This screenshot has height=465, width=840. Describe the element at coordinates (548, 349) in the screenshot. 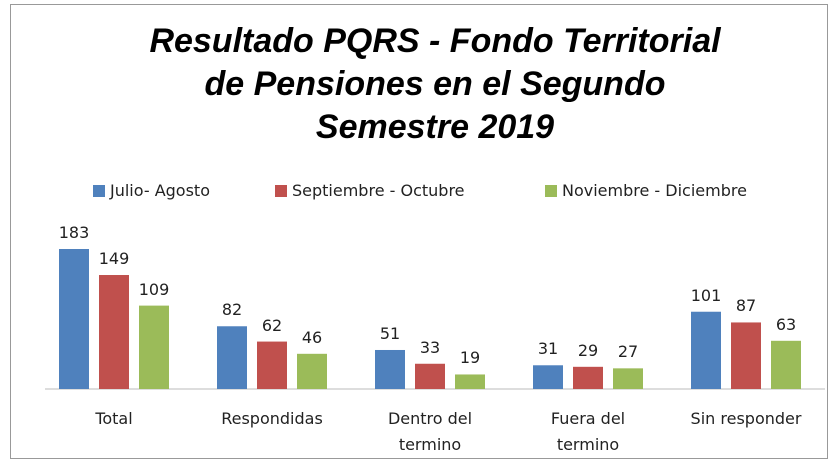

I see `data-label: 31` at that location.